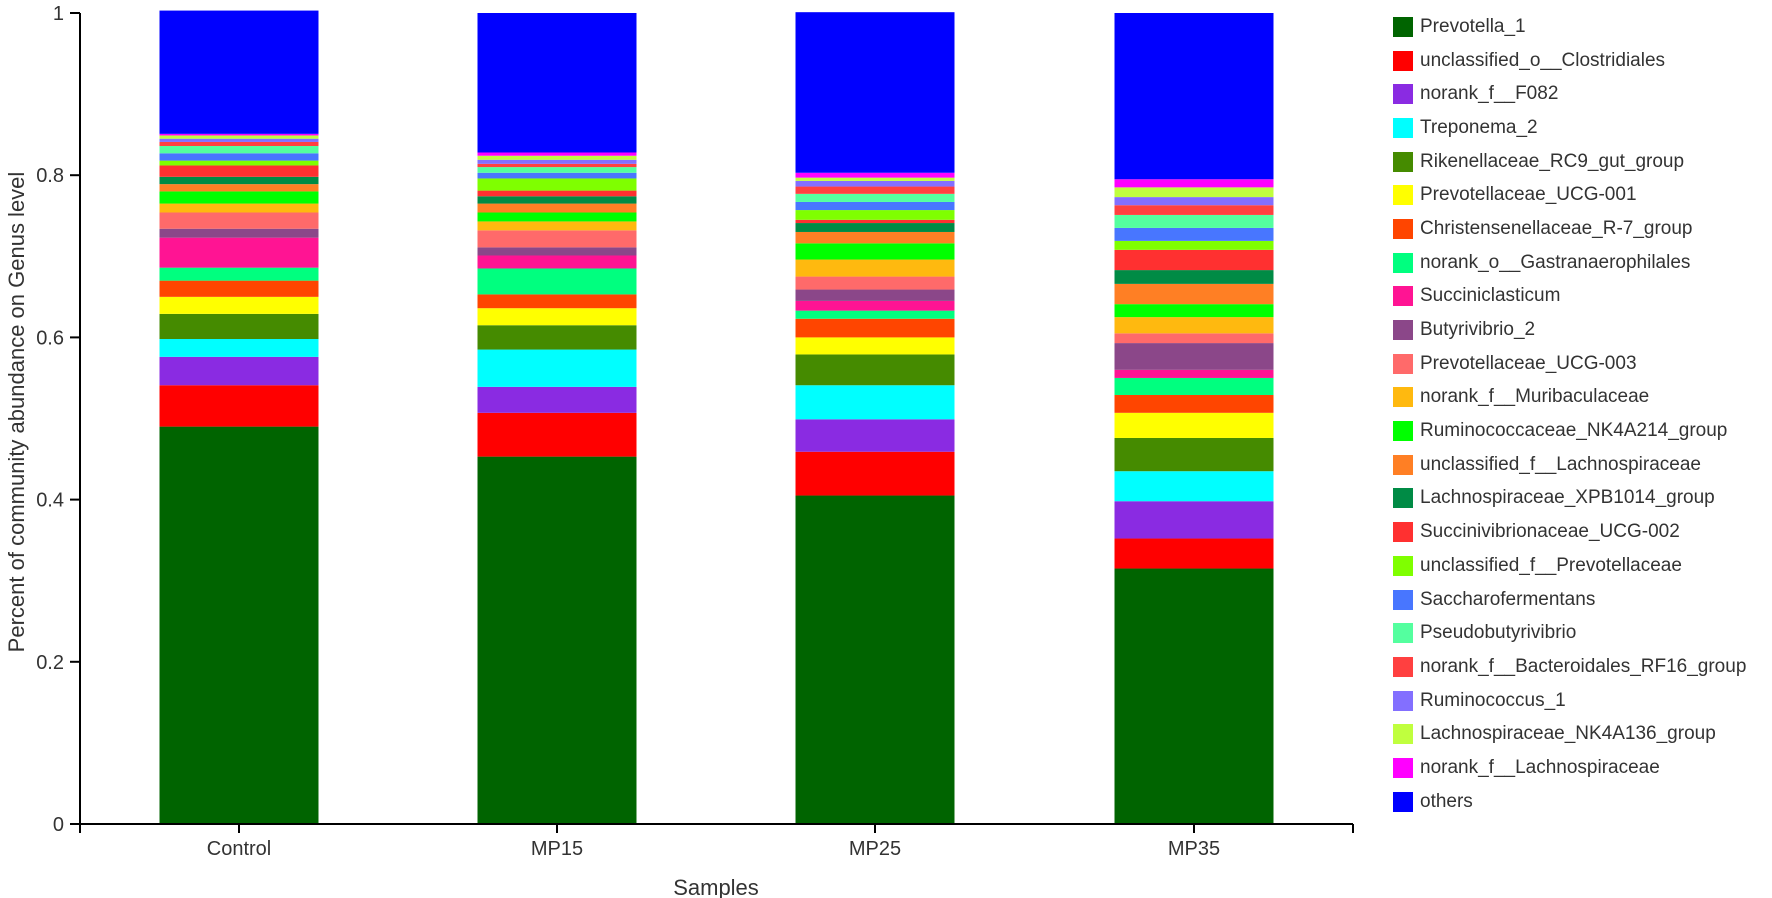 This screenshot has width=1772, height=898. Describe the element at coordinates (1569, 162) in the screenshot. I see `legend-item: Rikenellaceae_RC9_gut_group` at that location.